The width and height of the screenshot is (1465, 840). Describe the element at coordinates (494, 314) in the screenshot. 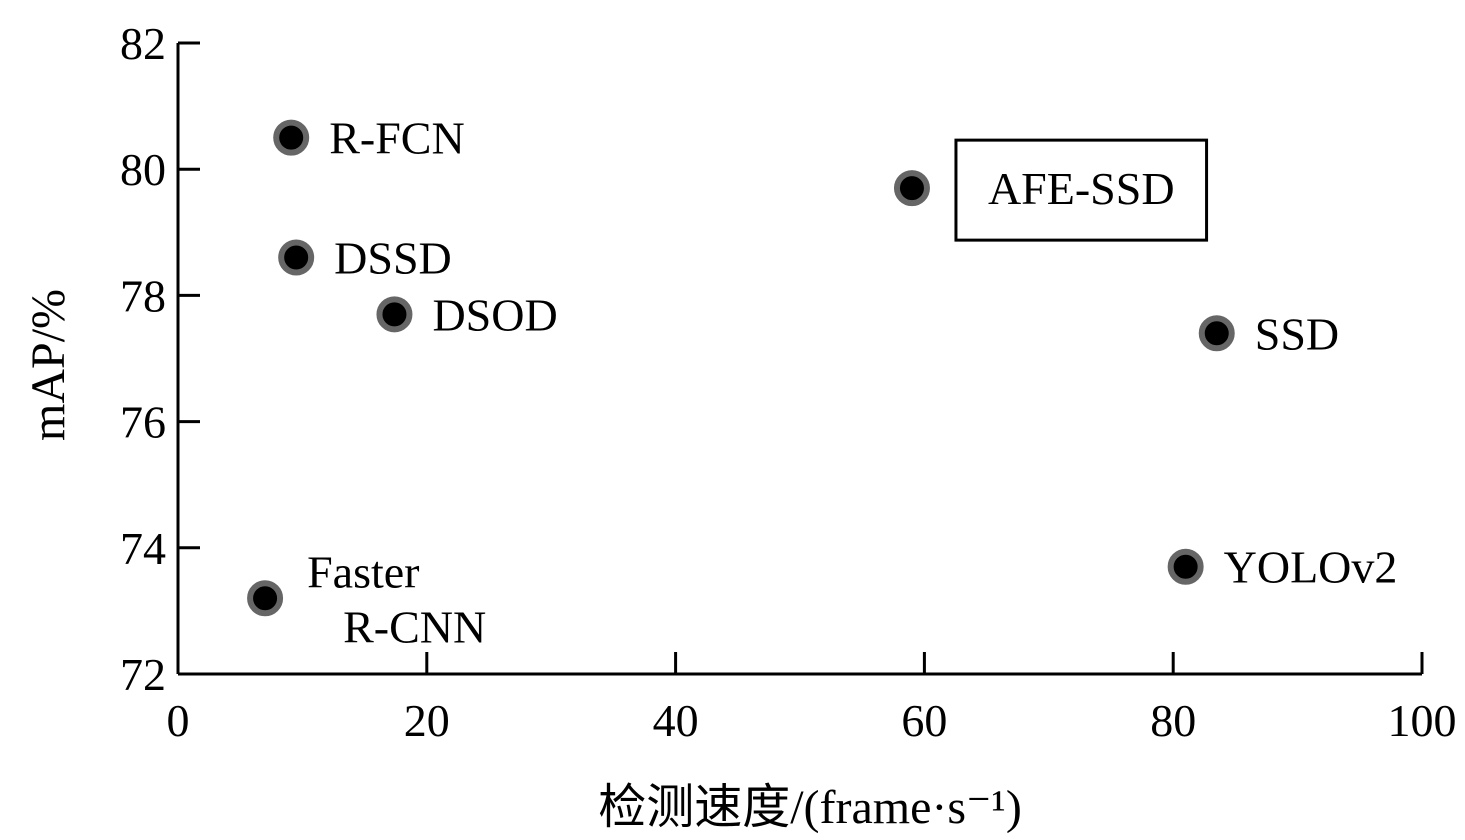

I see `data-label: DSOD` at that location.